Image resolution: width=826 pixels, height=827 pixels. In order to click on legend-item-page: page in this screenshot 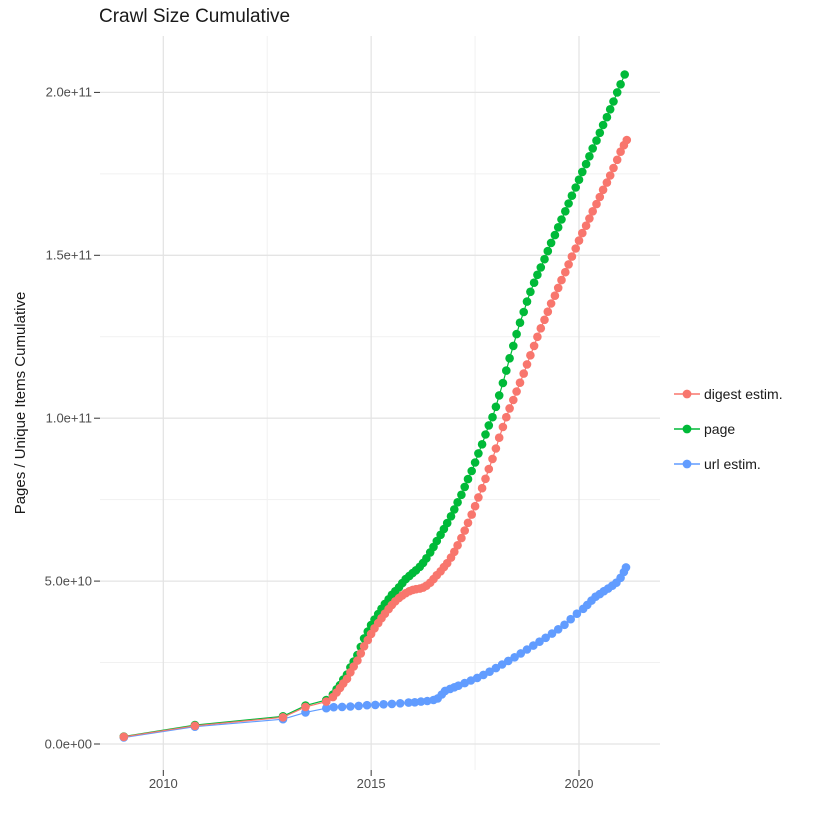, I will do `click(727, 428)`.